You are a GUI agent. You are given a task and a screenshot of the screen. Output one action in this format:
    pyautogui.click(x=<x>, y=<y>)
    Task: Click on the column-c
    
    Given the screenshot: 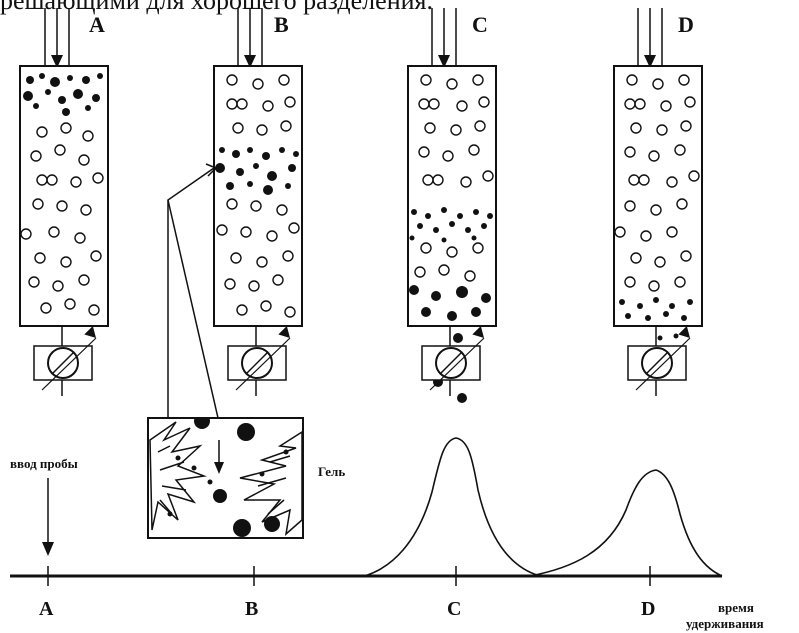 What is the action you would take?
    pyautogui.click(x=452, y=205)
    